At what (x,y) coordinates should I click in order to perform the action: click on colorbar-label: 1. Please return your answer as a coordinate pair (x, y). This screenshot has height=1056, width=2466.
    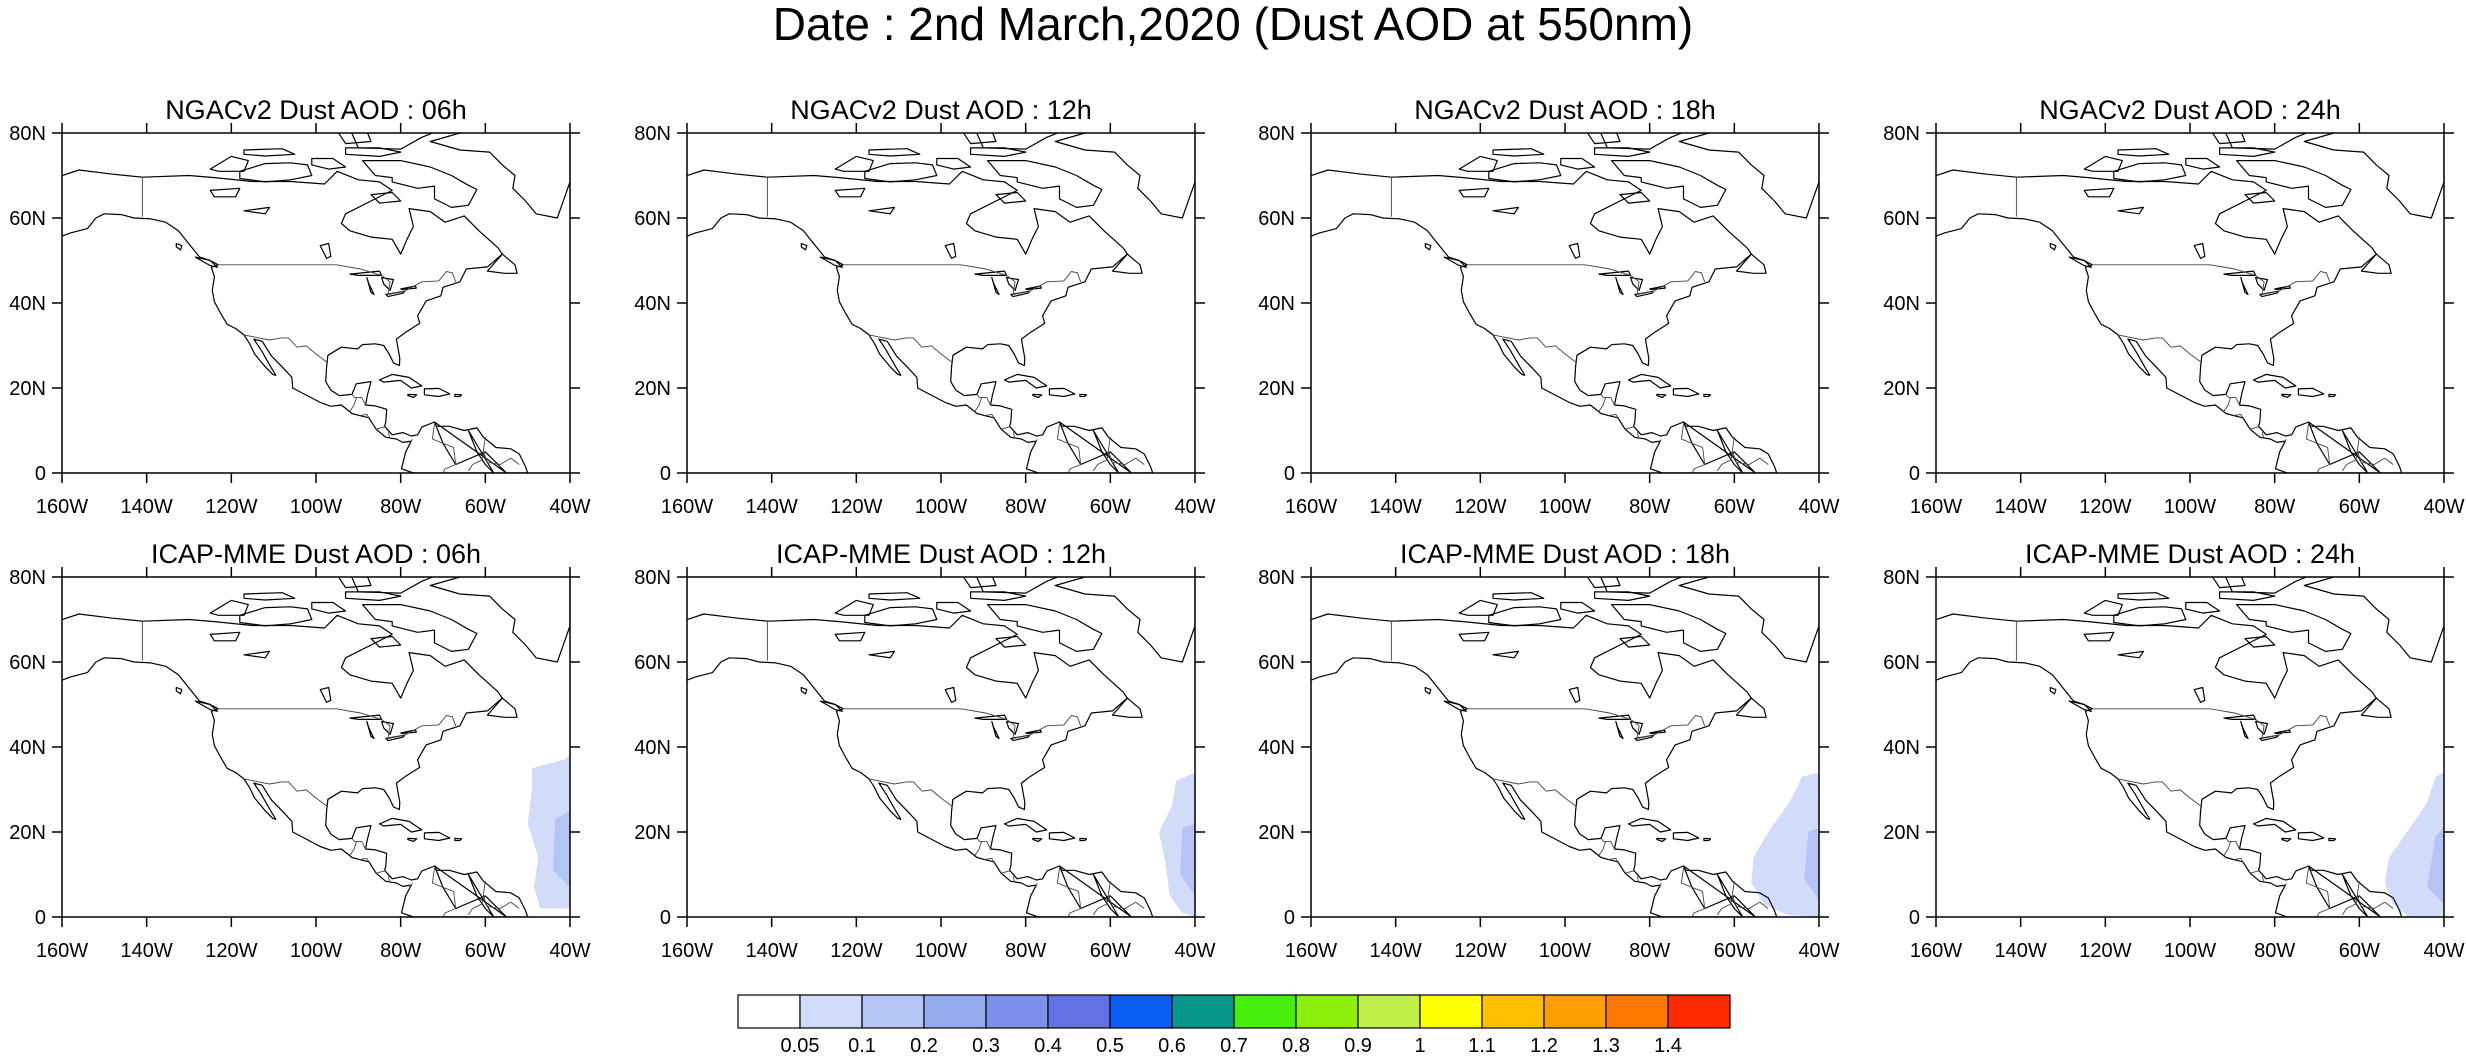
    Looking at the image, I should click on (1419, 1045).